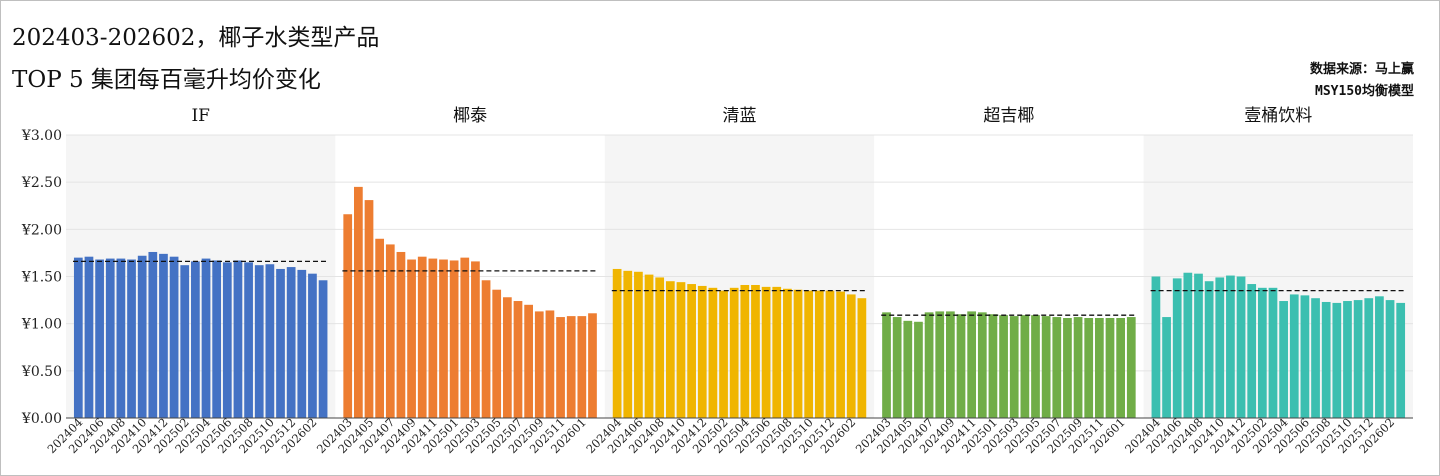  What do you see at coordinates (41, 136) in the screenshot?
I see `y-tick-label: ¥3.00` at bounding box center [41, 136].